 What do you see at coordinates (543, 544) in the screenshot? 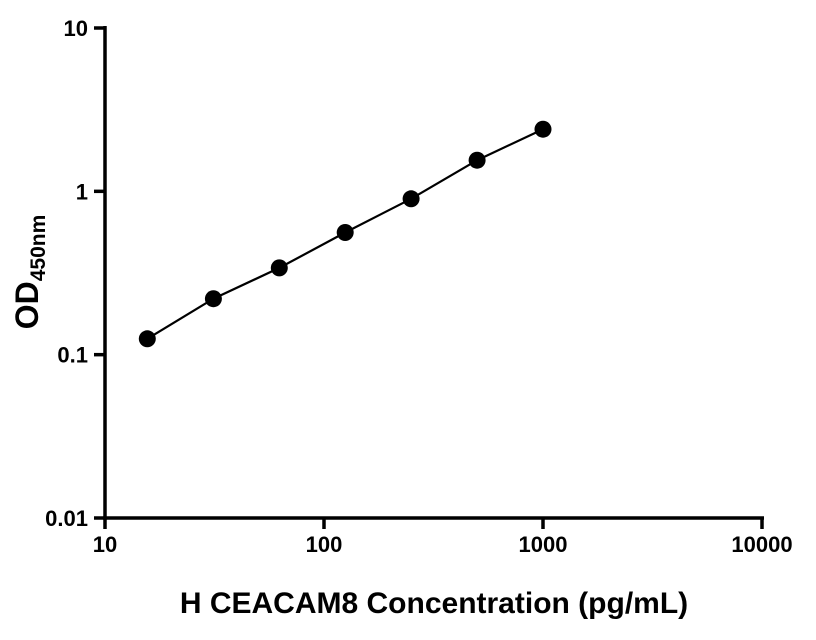
I see `x-tick-label: 1000` at bounding box center [543, 544].